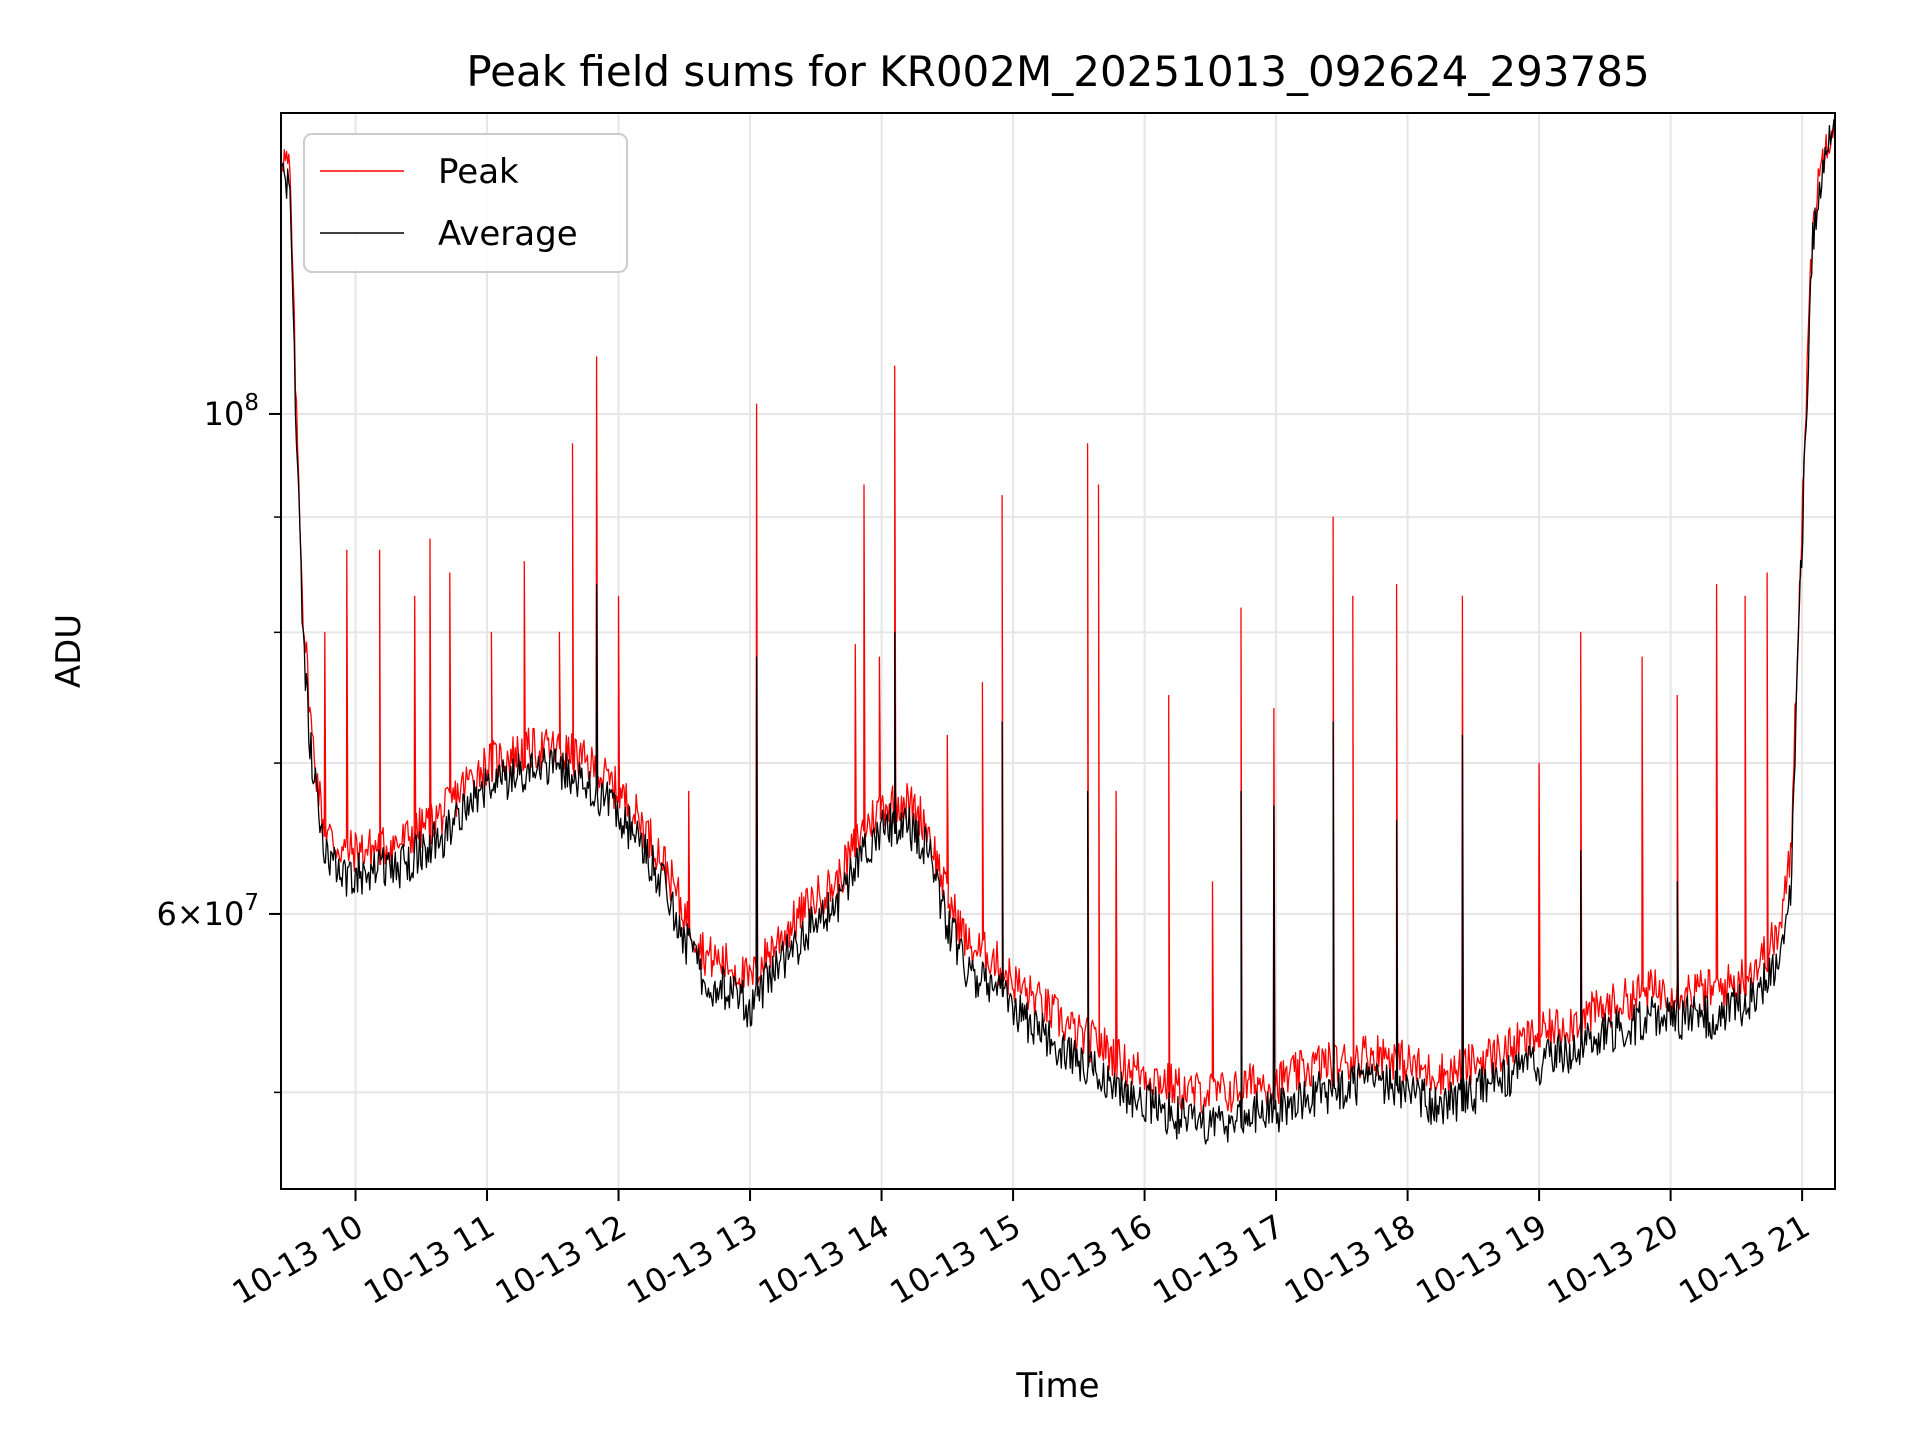 This screenshot has width=1920, height=1440. Describe the element at coordinates (1057, 1386) in the screenshot. I see `x-axis-label: Time` at that location.